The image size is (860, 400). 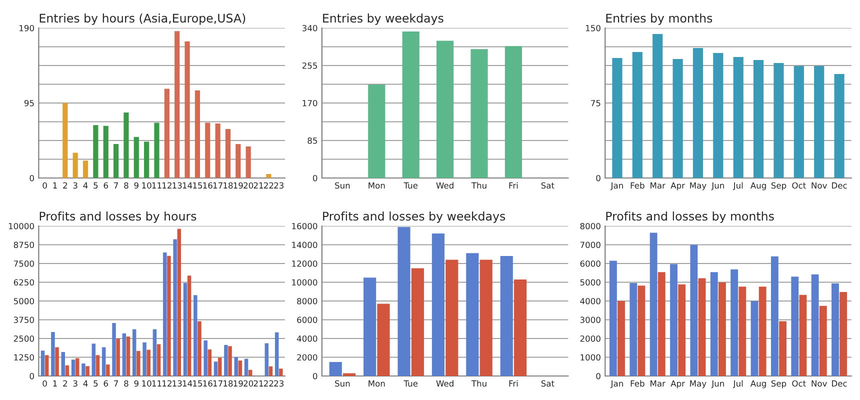 What do you see at coordinates (590, 245) in the screenshot?
I see `y-tick-label: 7000` at bounding box center [590, 245].